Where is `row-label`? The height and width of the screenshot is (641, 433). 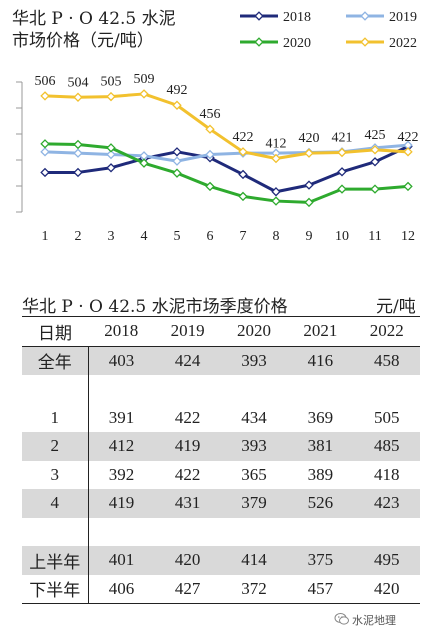
row-label is located at coordinates (55, 531).